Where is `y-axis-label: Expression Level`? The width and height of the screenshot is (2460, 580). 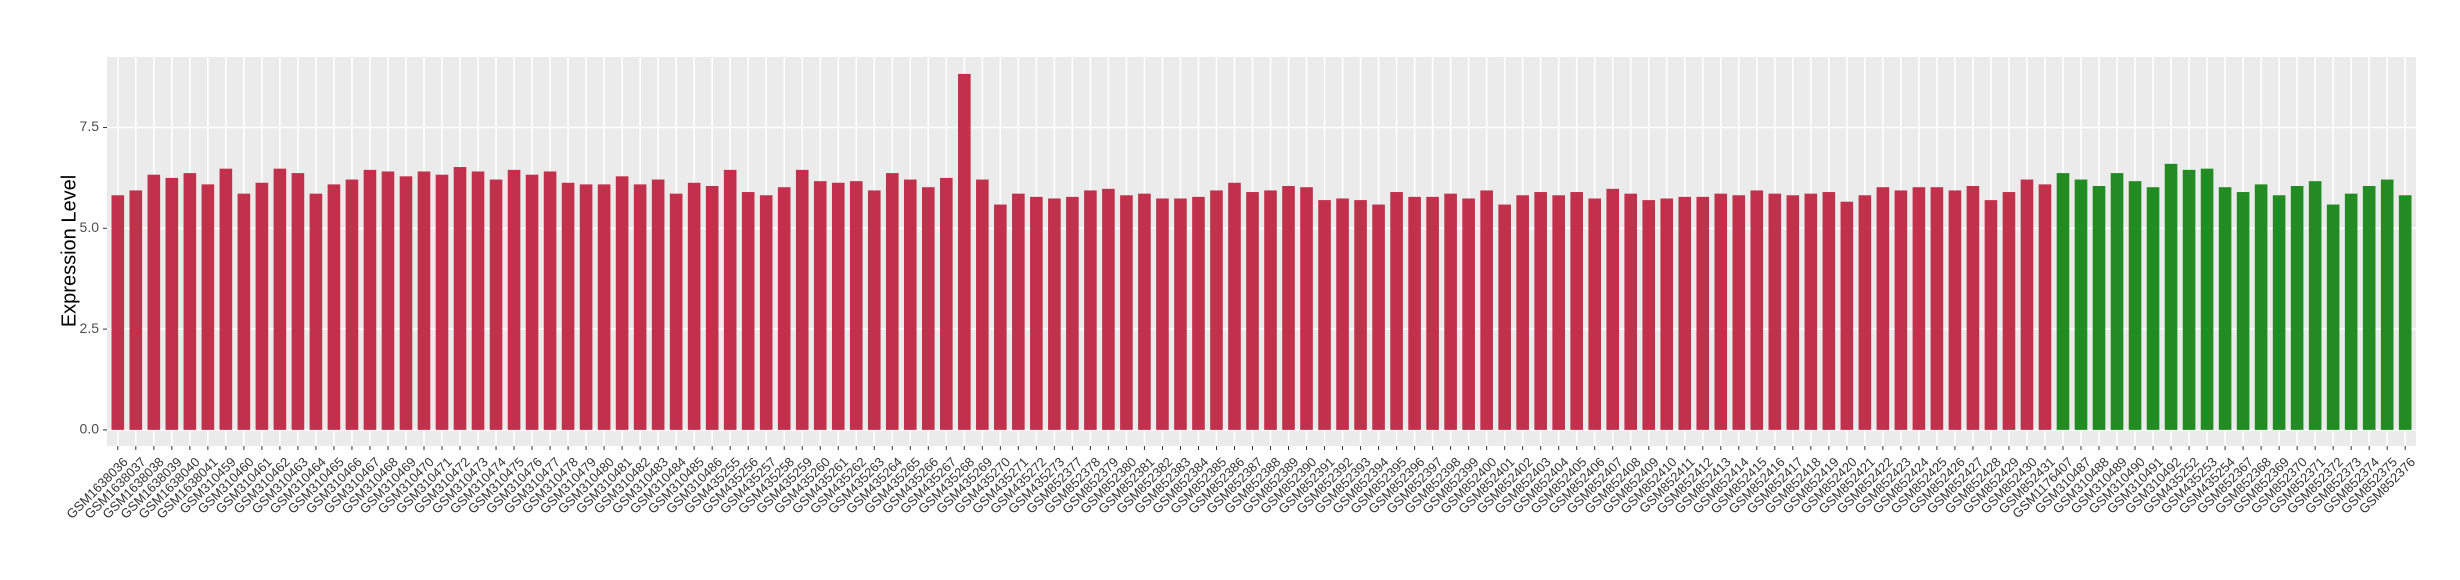
y-axis-label: Expression Level is located at coordinates (69, 251).